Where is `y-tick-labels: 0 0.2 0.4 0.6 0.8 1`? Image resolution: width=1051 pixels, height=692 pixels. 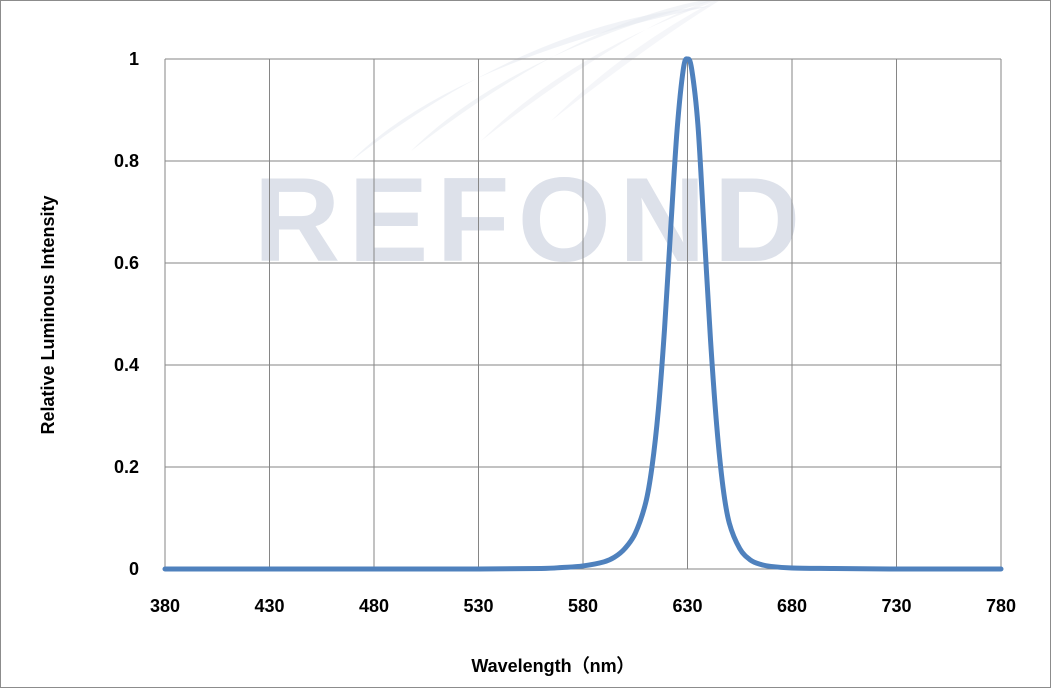
y-tick-labels: 0 0.2 0.4 0.6 0.8 1 is located at coordinates (126, 314).